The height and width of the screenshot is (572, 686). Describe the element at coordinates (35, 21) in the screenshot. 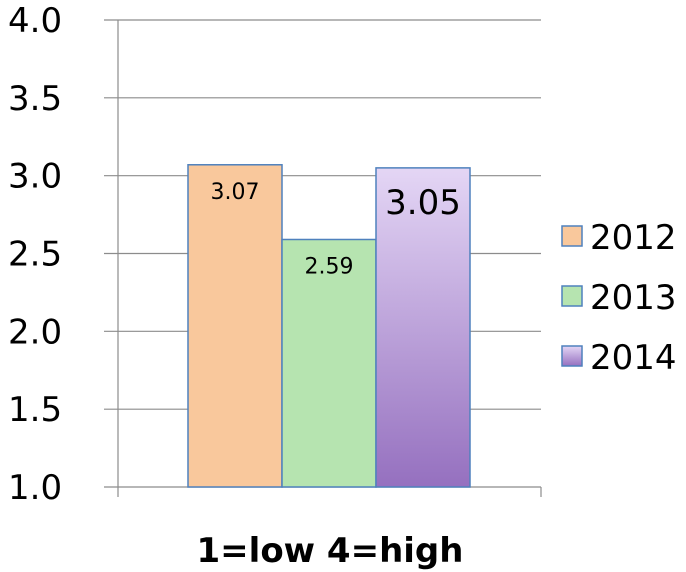

I see `y-tick-label: 4.0` at that location.